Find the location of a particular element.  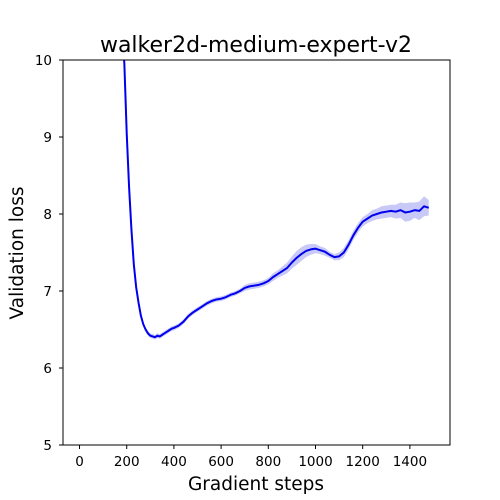

y-tick-label: 9 is located at coordinates (47, 138).